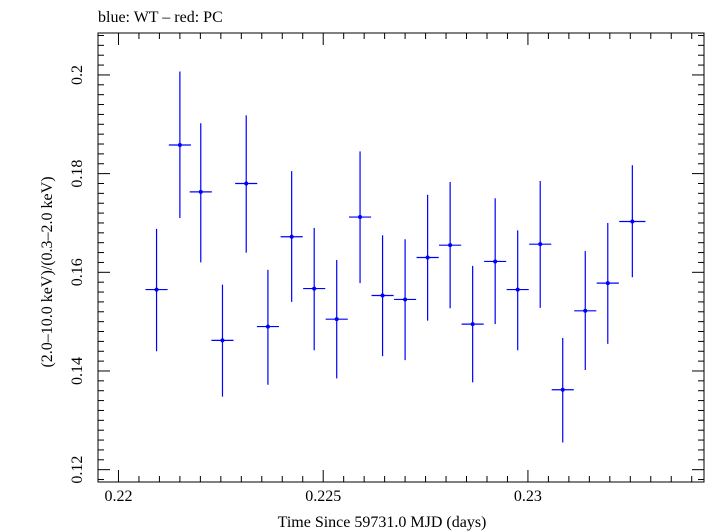 This screenshot has height=532, width=705. Describe the element at coordinates (323, 496) in the screenshot. I see `x-tick-label: 0.225` at that location.